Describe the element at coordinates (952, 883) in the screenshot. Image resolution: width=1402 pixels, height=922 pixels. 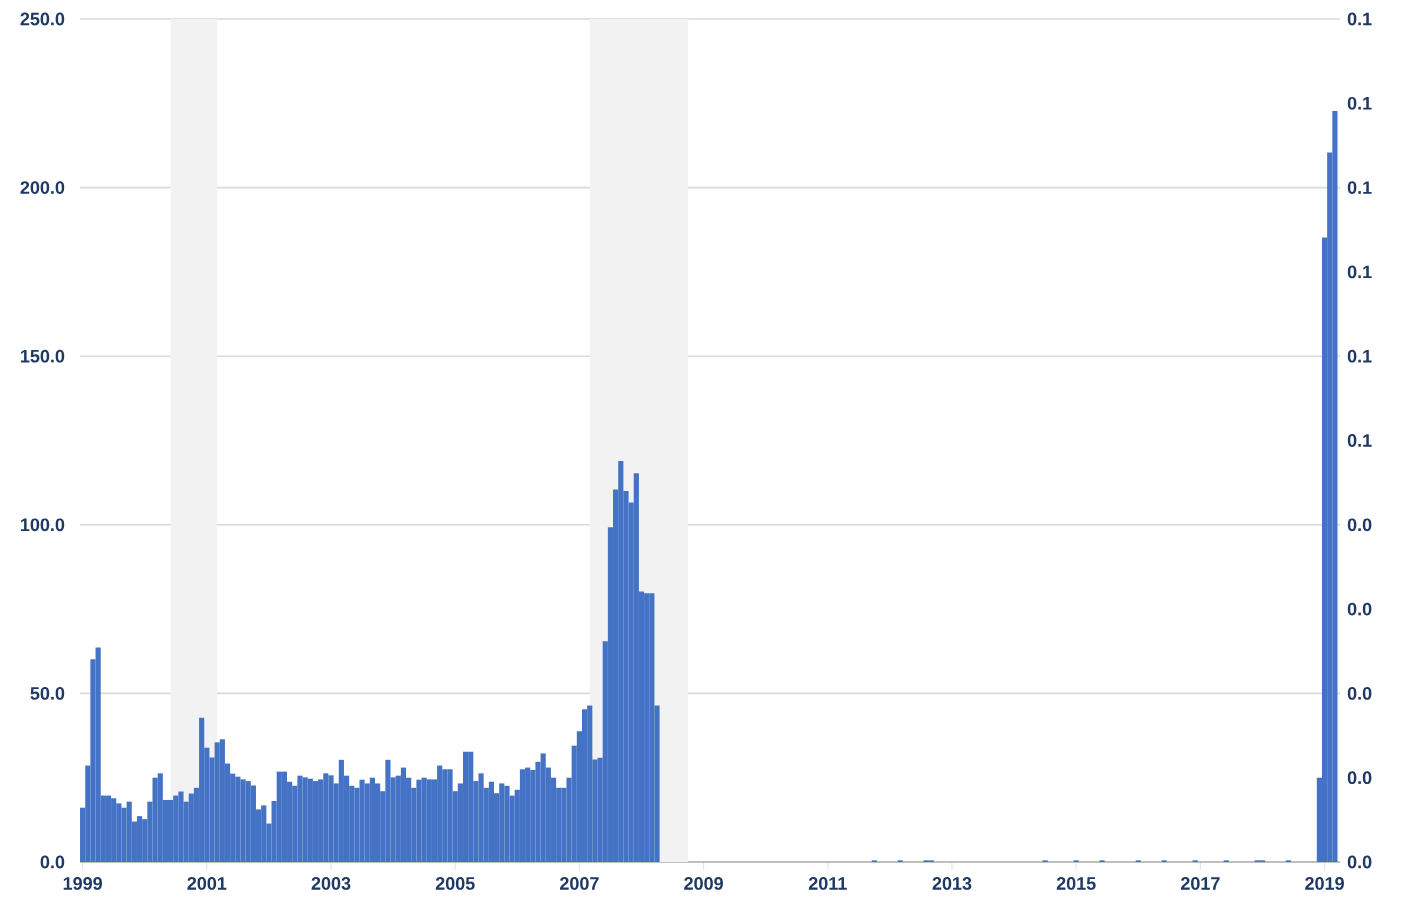
I see `x-tick-label: 2013` at that location.